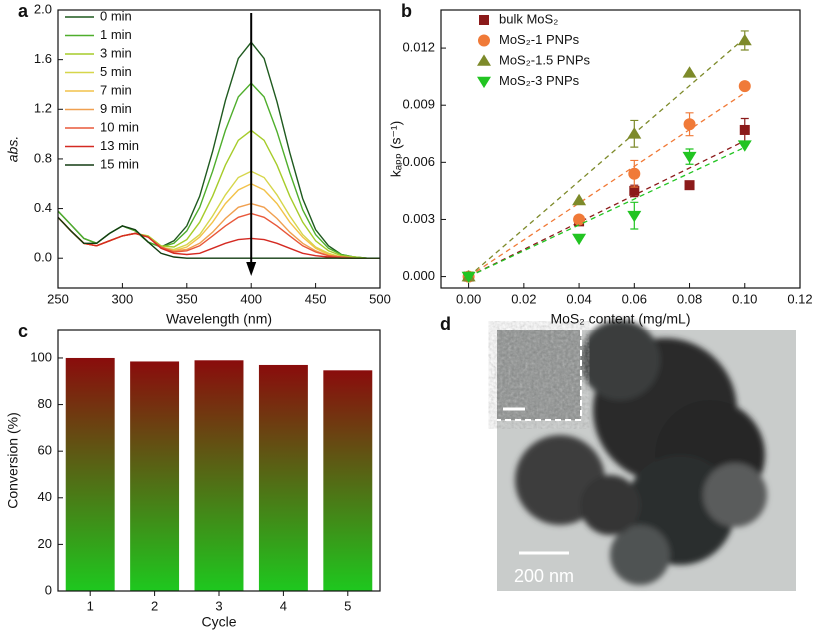 The image size is (817, 641). Describe the element at coordinates (283, 605) in the screenshot. I see `x-tick-label: 4` at that location.